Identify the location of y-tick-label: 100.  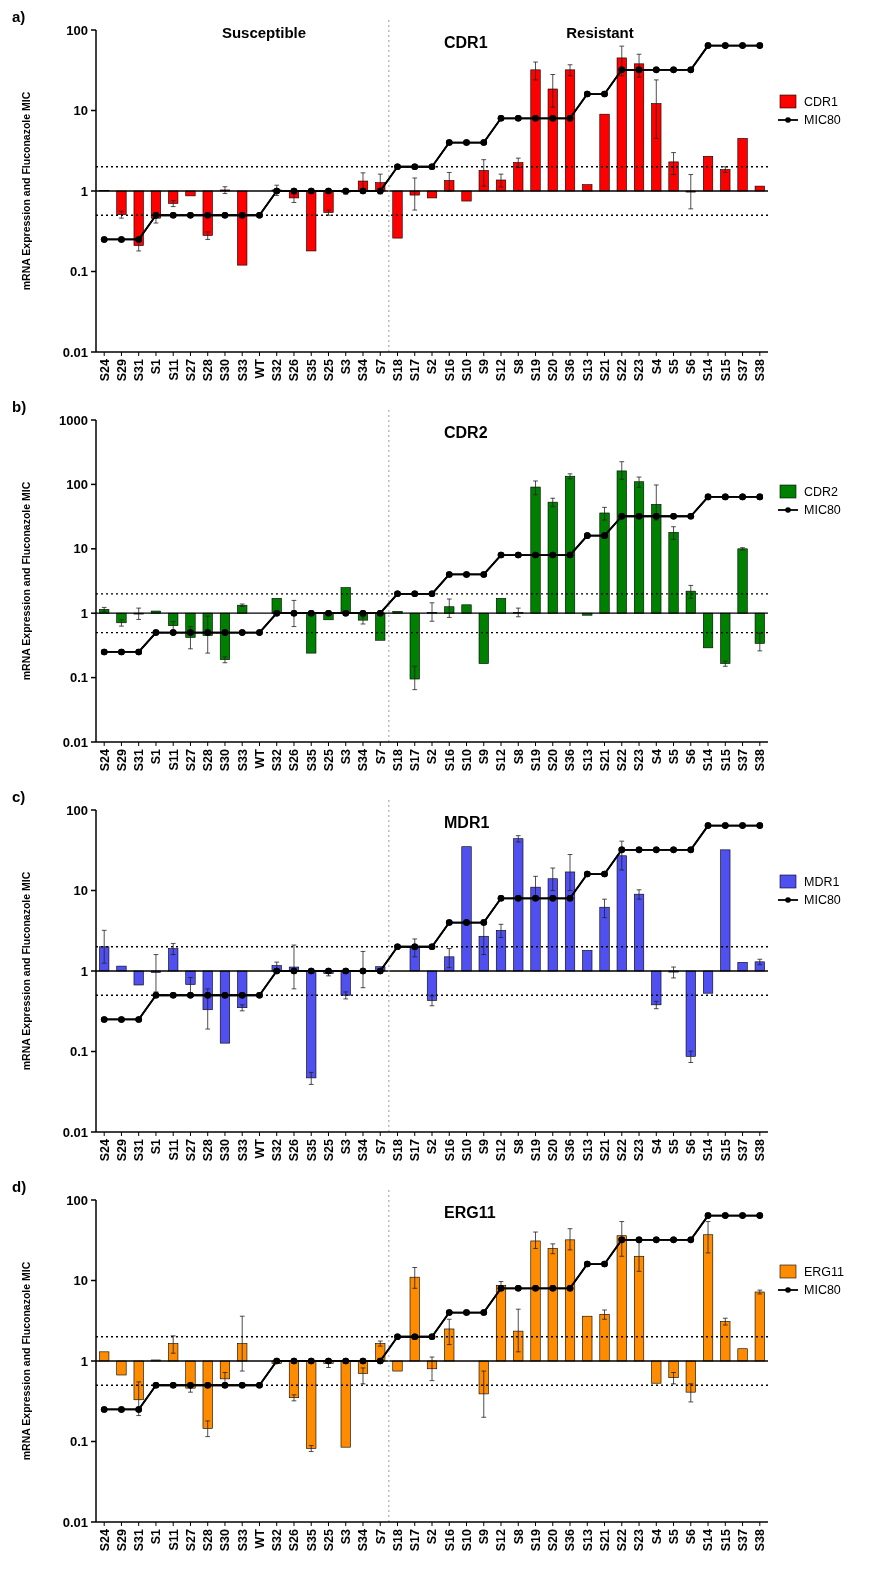
(77, 810).